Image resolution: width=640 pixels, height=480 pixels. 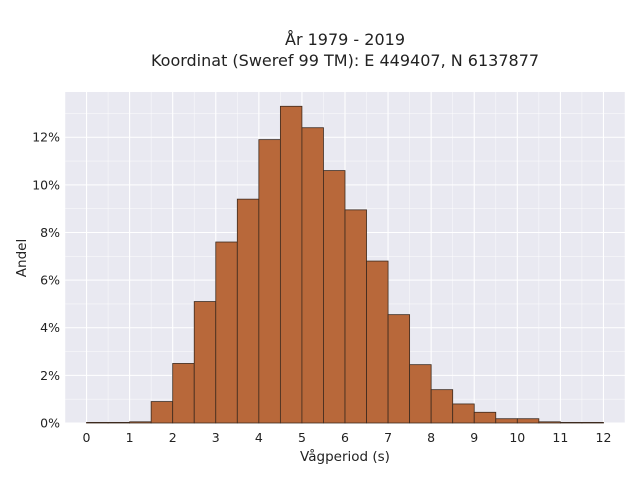 What do you see at coordinates (345, 39) in the screenshot?
I see `chart-title: År 1979 - 2019` at bounding box center [345, 39].